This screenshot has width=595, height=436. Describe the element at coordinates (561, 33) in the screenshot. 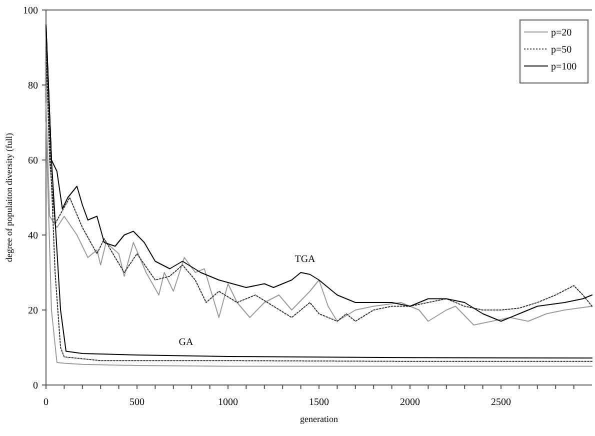

I see `legend-label: p=20` at that location.